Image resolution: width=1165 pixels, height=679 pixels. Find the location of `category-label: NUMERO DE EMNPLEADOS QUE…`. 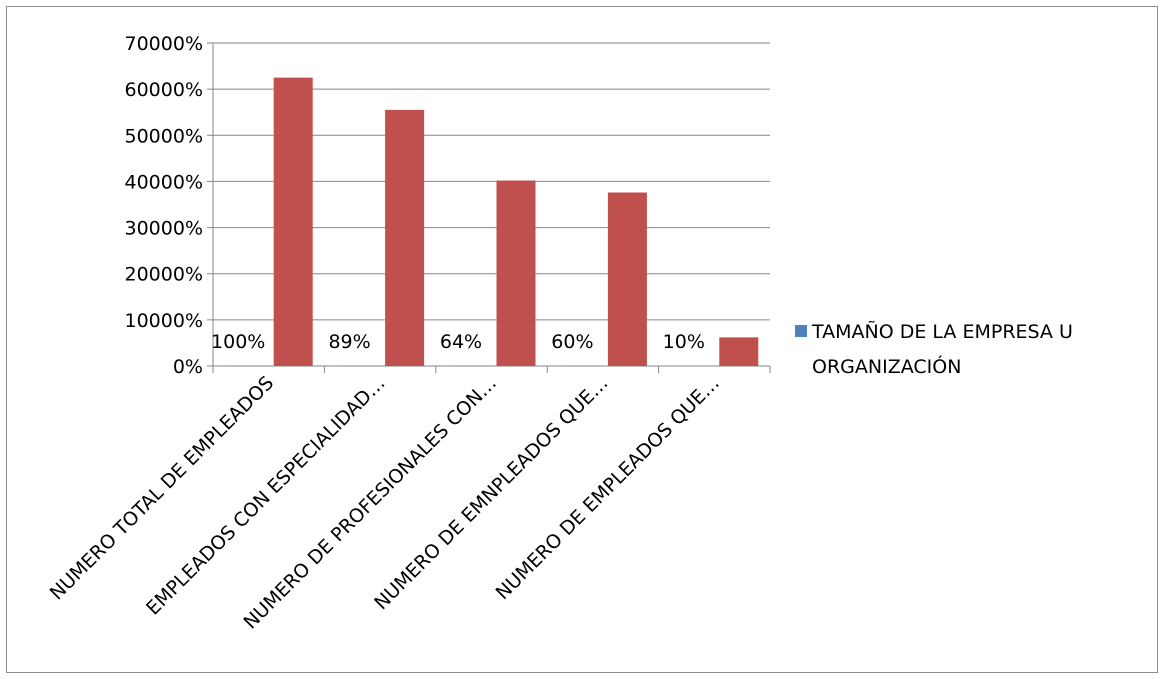

category-label: NUMERO DE EMNPLEADOS QUE… is located at coordinates (491, 493).